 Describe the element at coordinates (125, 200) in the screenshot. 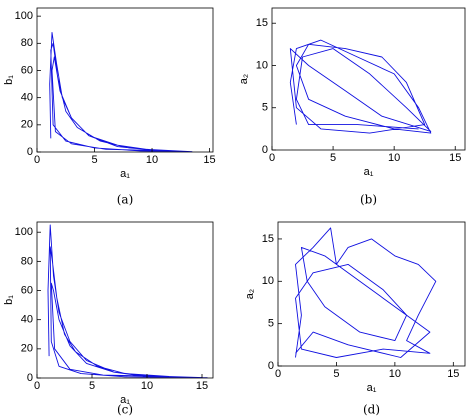

I see `caption: (a)` at that location.